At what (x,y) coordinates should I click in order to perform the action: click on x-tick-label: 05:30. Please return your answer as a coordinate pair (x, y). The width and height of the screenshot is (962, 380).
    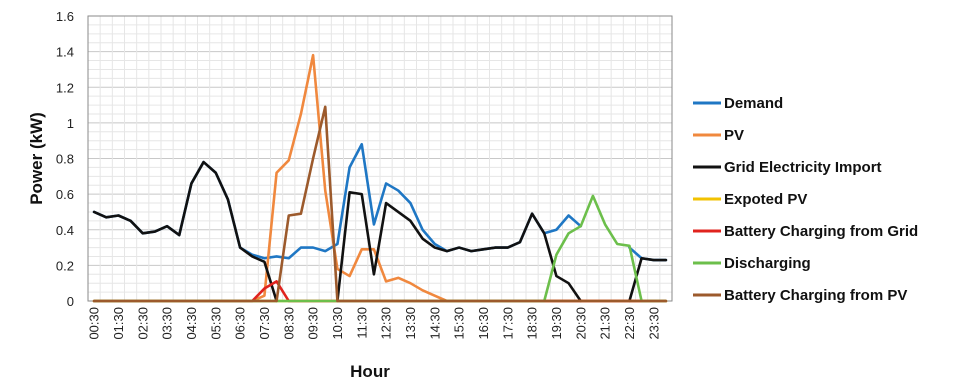
    Looking at the image, I should click on (215, 323).